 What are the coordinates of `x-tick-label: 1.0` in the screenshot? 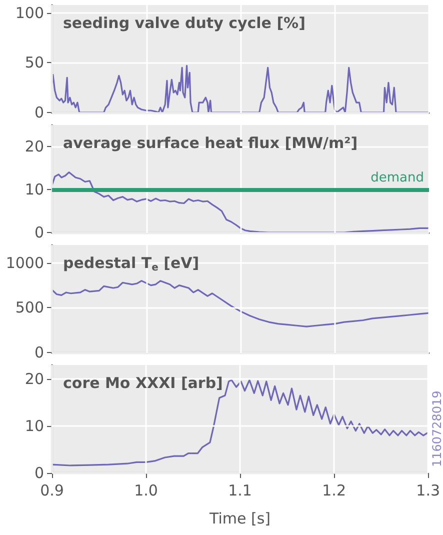 It's located at (146, 491).